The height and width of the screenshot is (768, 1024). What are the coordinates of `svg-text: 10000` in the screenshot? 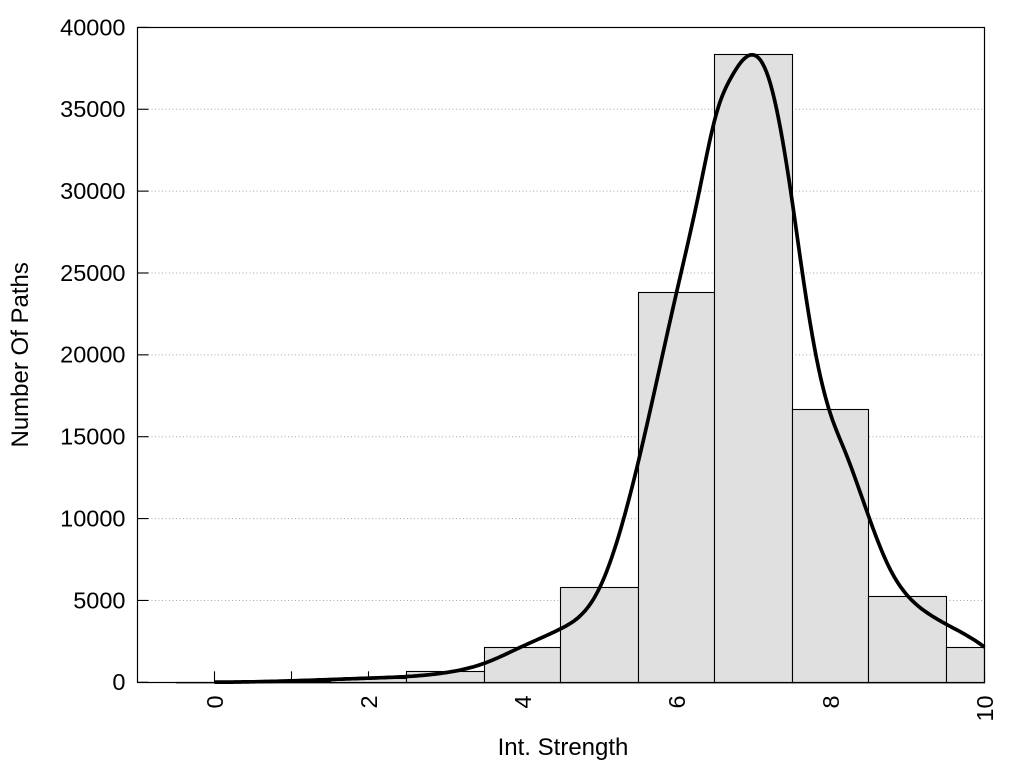 It's located at (92, 519).